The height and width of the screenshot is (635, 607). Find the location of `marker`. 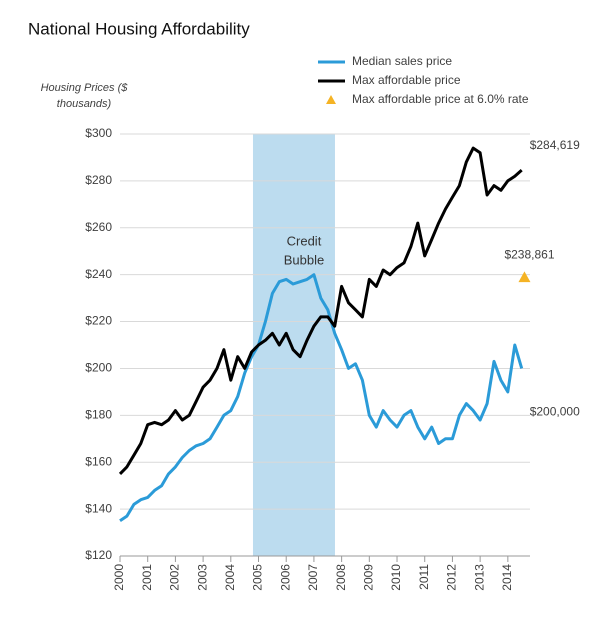

marker is located at coordinates (524, 277).